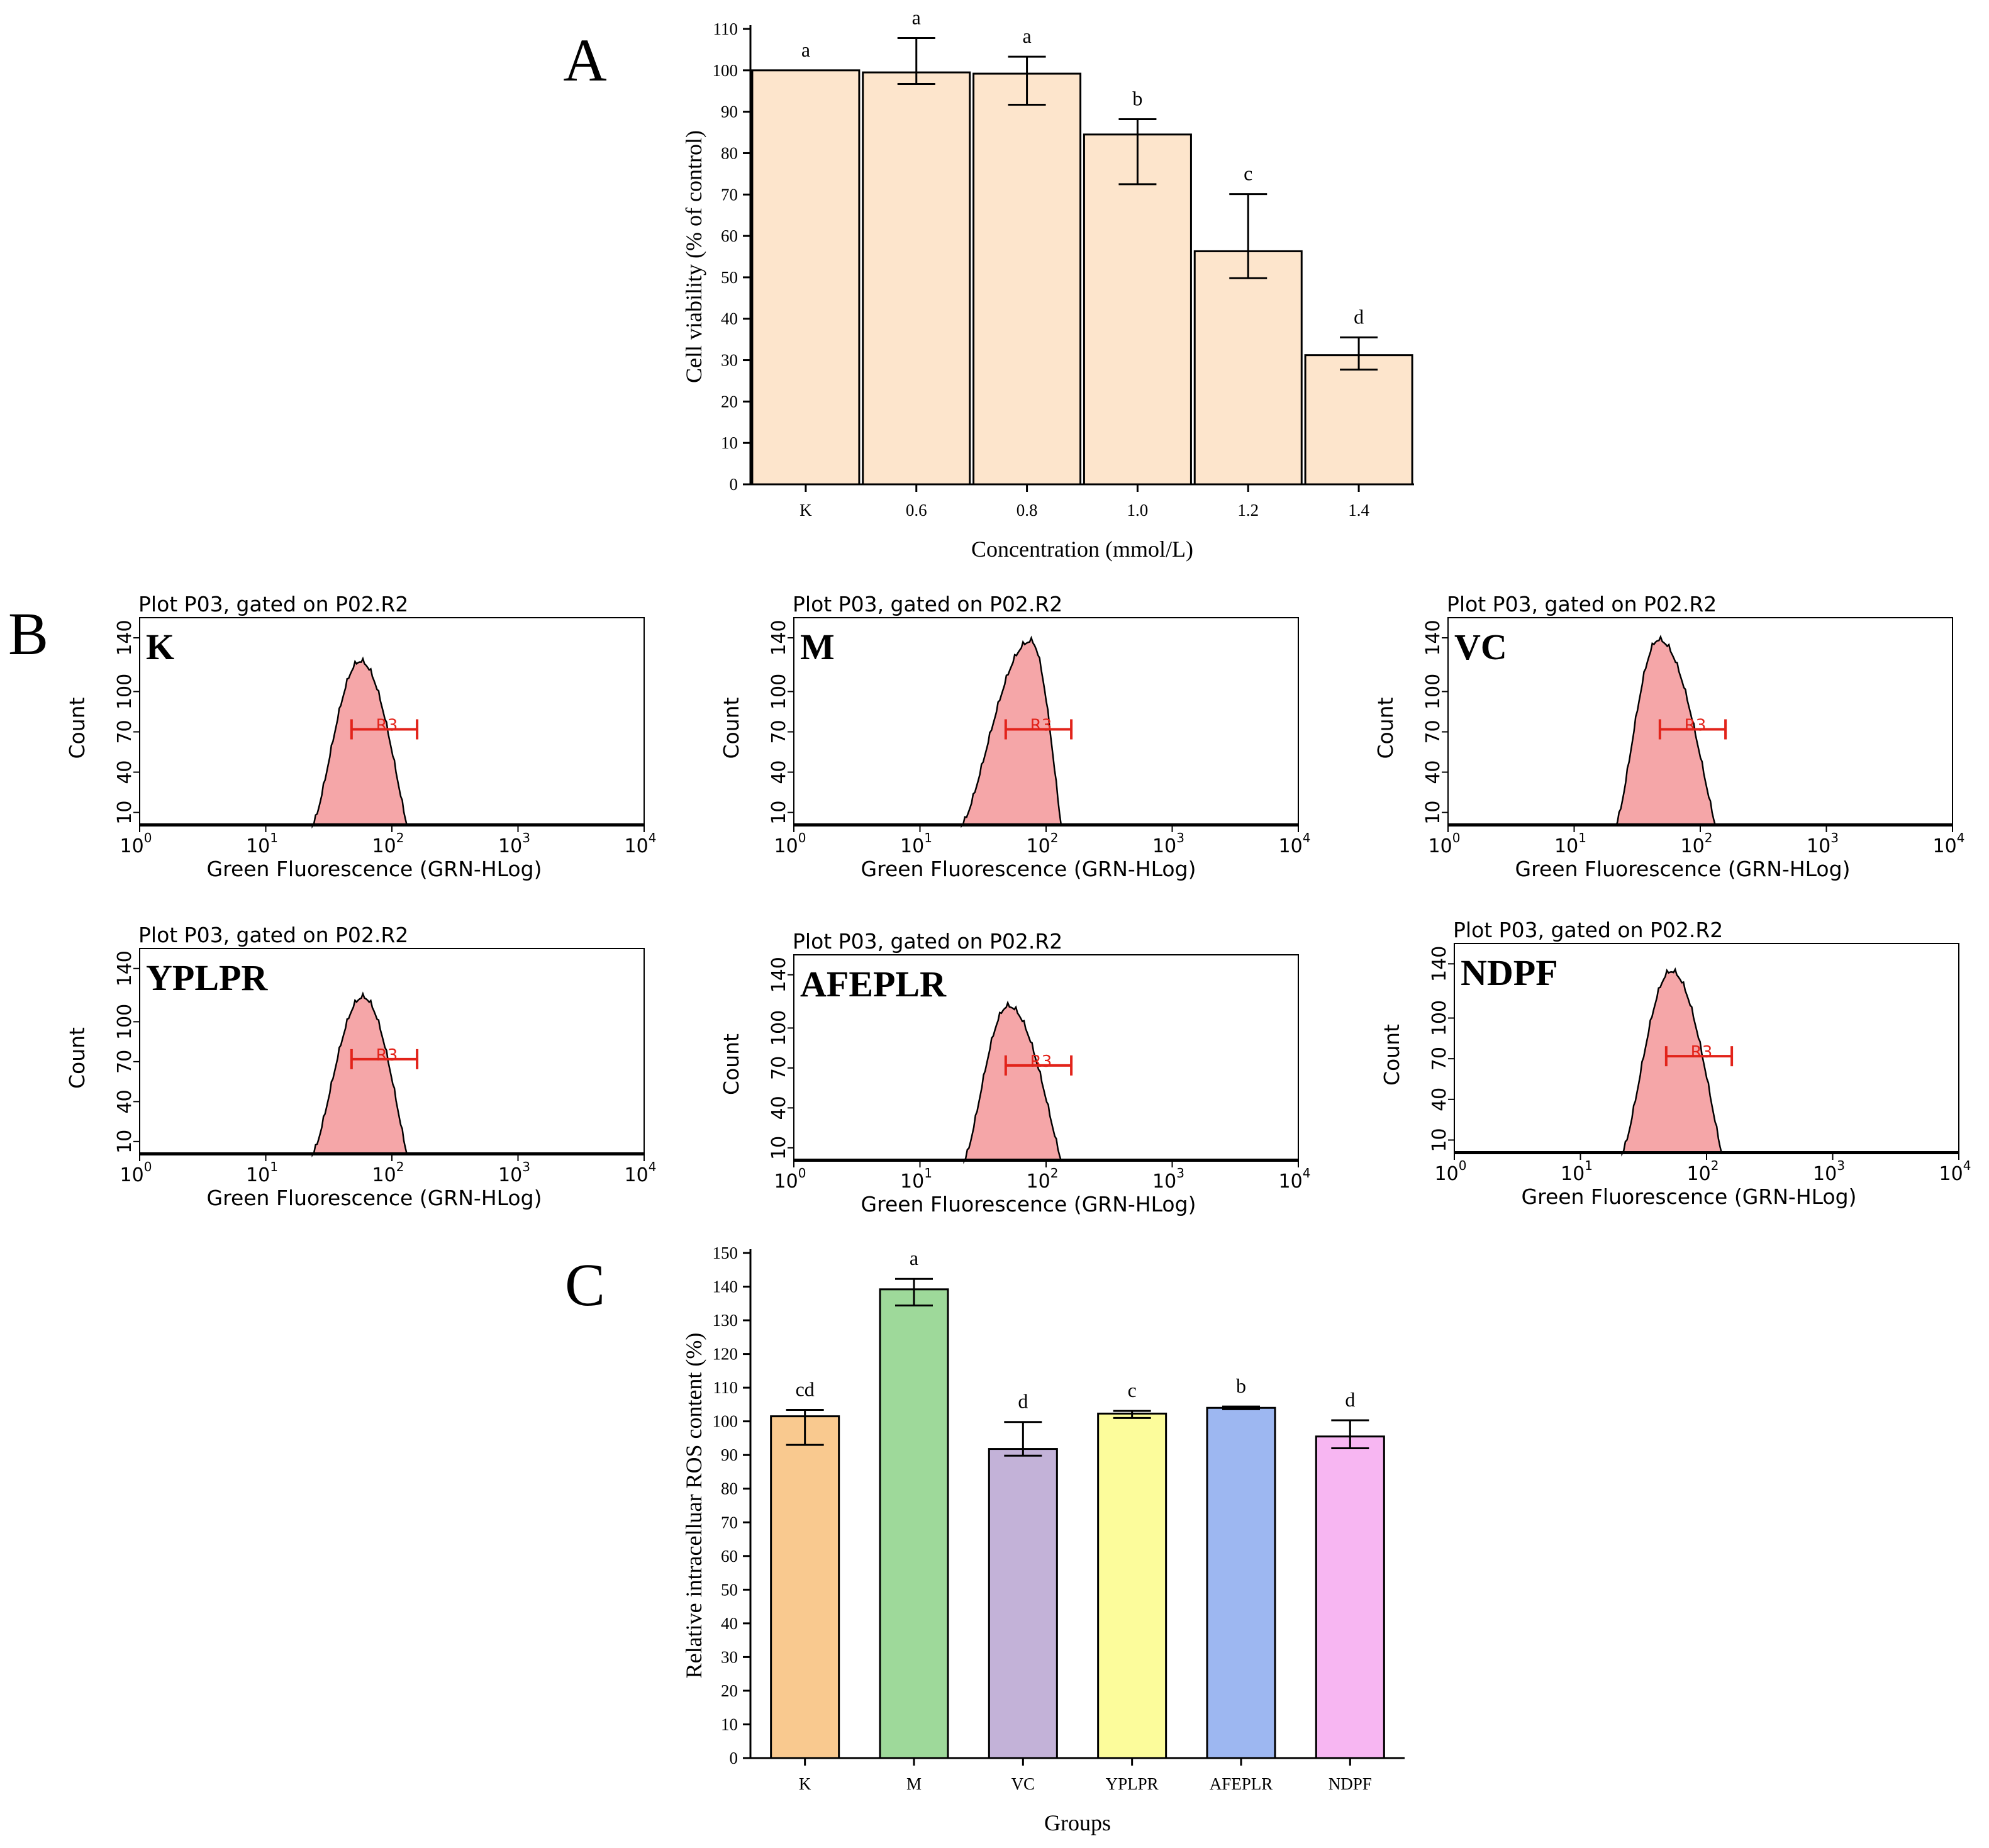  I want to click on sample-label: YPLPR, so click(207, 977).